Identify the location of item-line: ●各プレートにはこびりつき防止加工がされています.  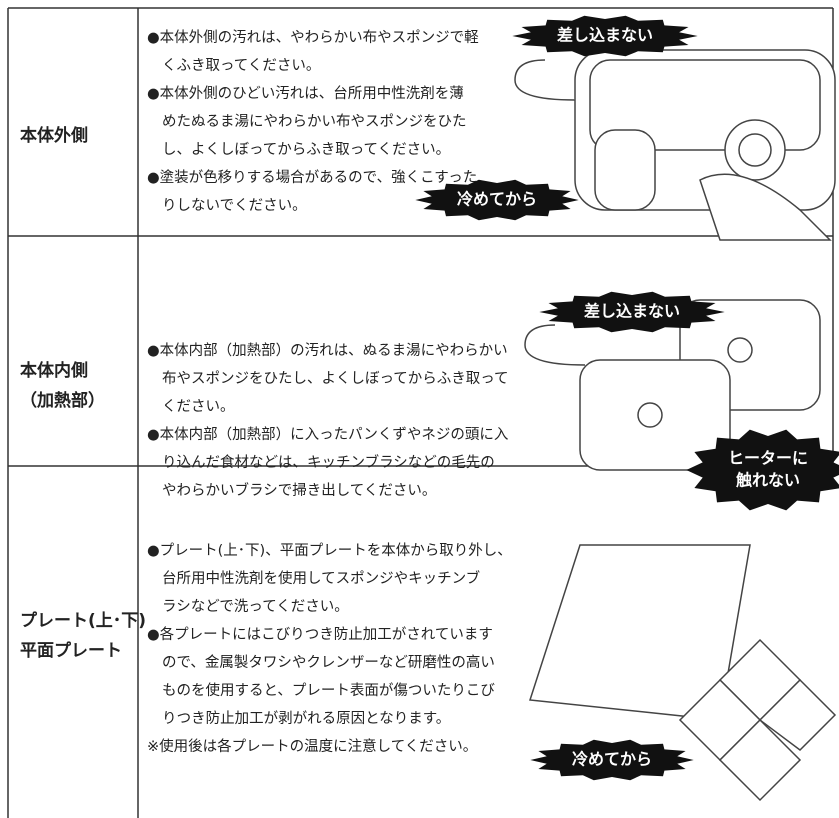
(320, 634).